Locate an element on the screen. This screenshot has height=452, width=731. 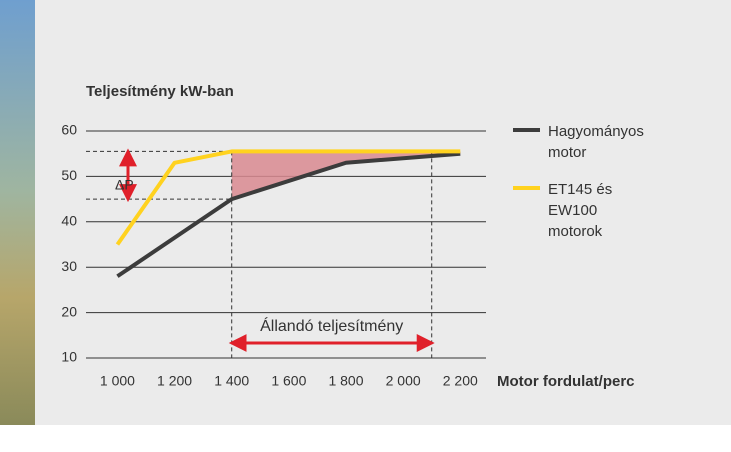
x-axis-label: Motor fordulat/perc is located at coordinates (566, 381).